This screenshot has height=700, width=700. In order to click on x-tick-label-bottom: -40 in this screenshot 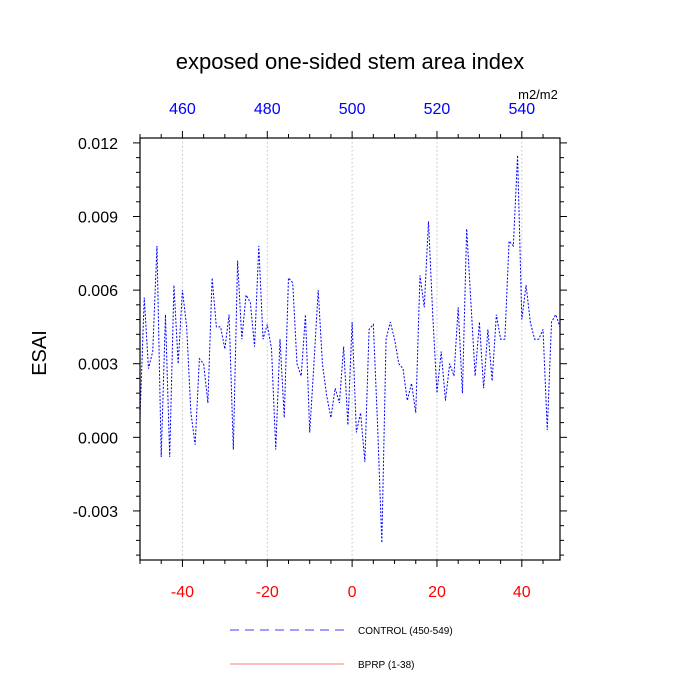, I will do `click(182, 592)`.